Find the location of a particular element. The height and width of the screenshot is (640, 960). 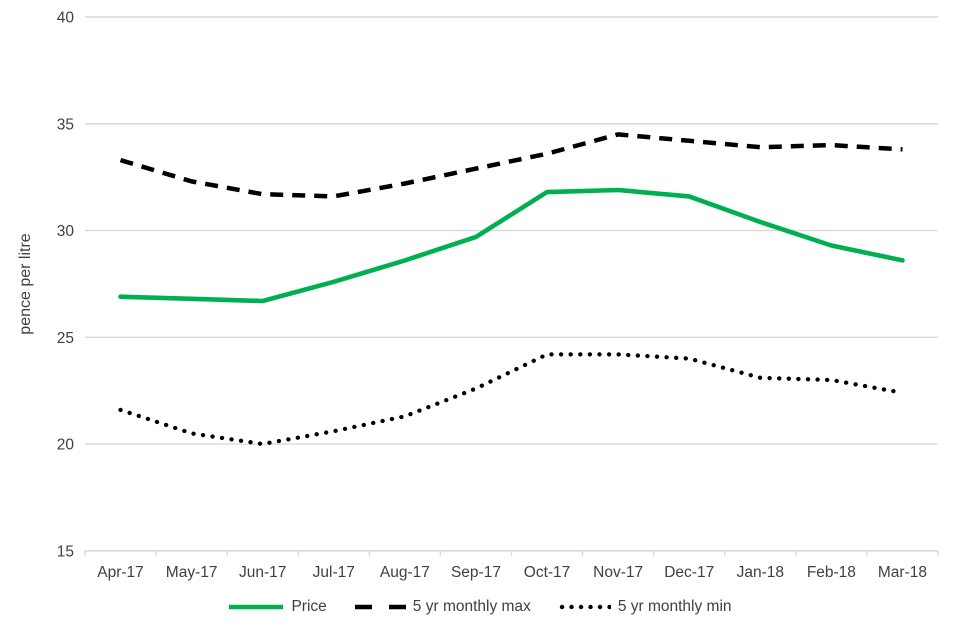

y-tick-label-15: 15 is located at coordinates (65, 551).